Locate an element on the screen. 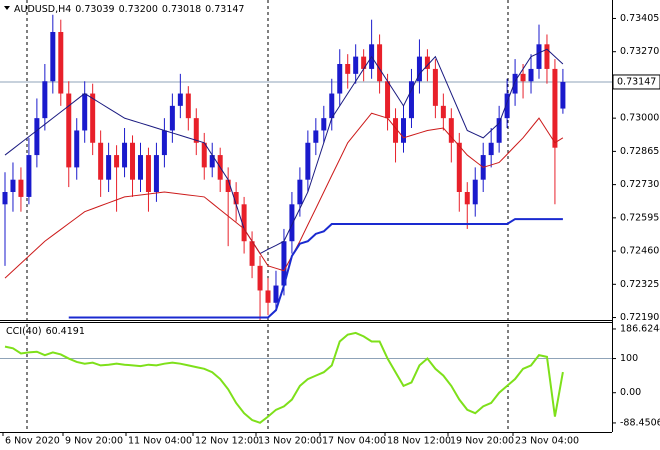 The height and width of the screenshot is (450, 660). high-label: 0.73200 is located at coordinates (138, 9).